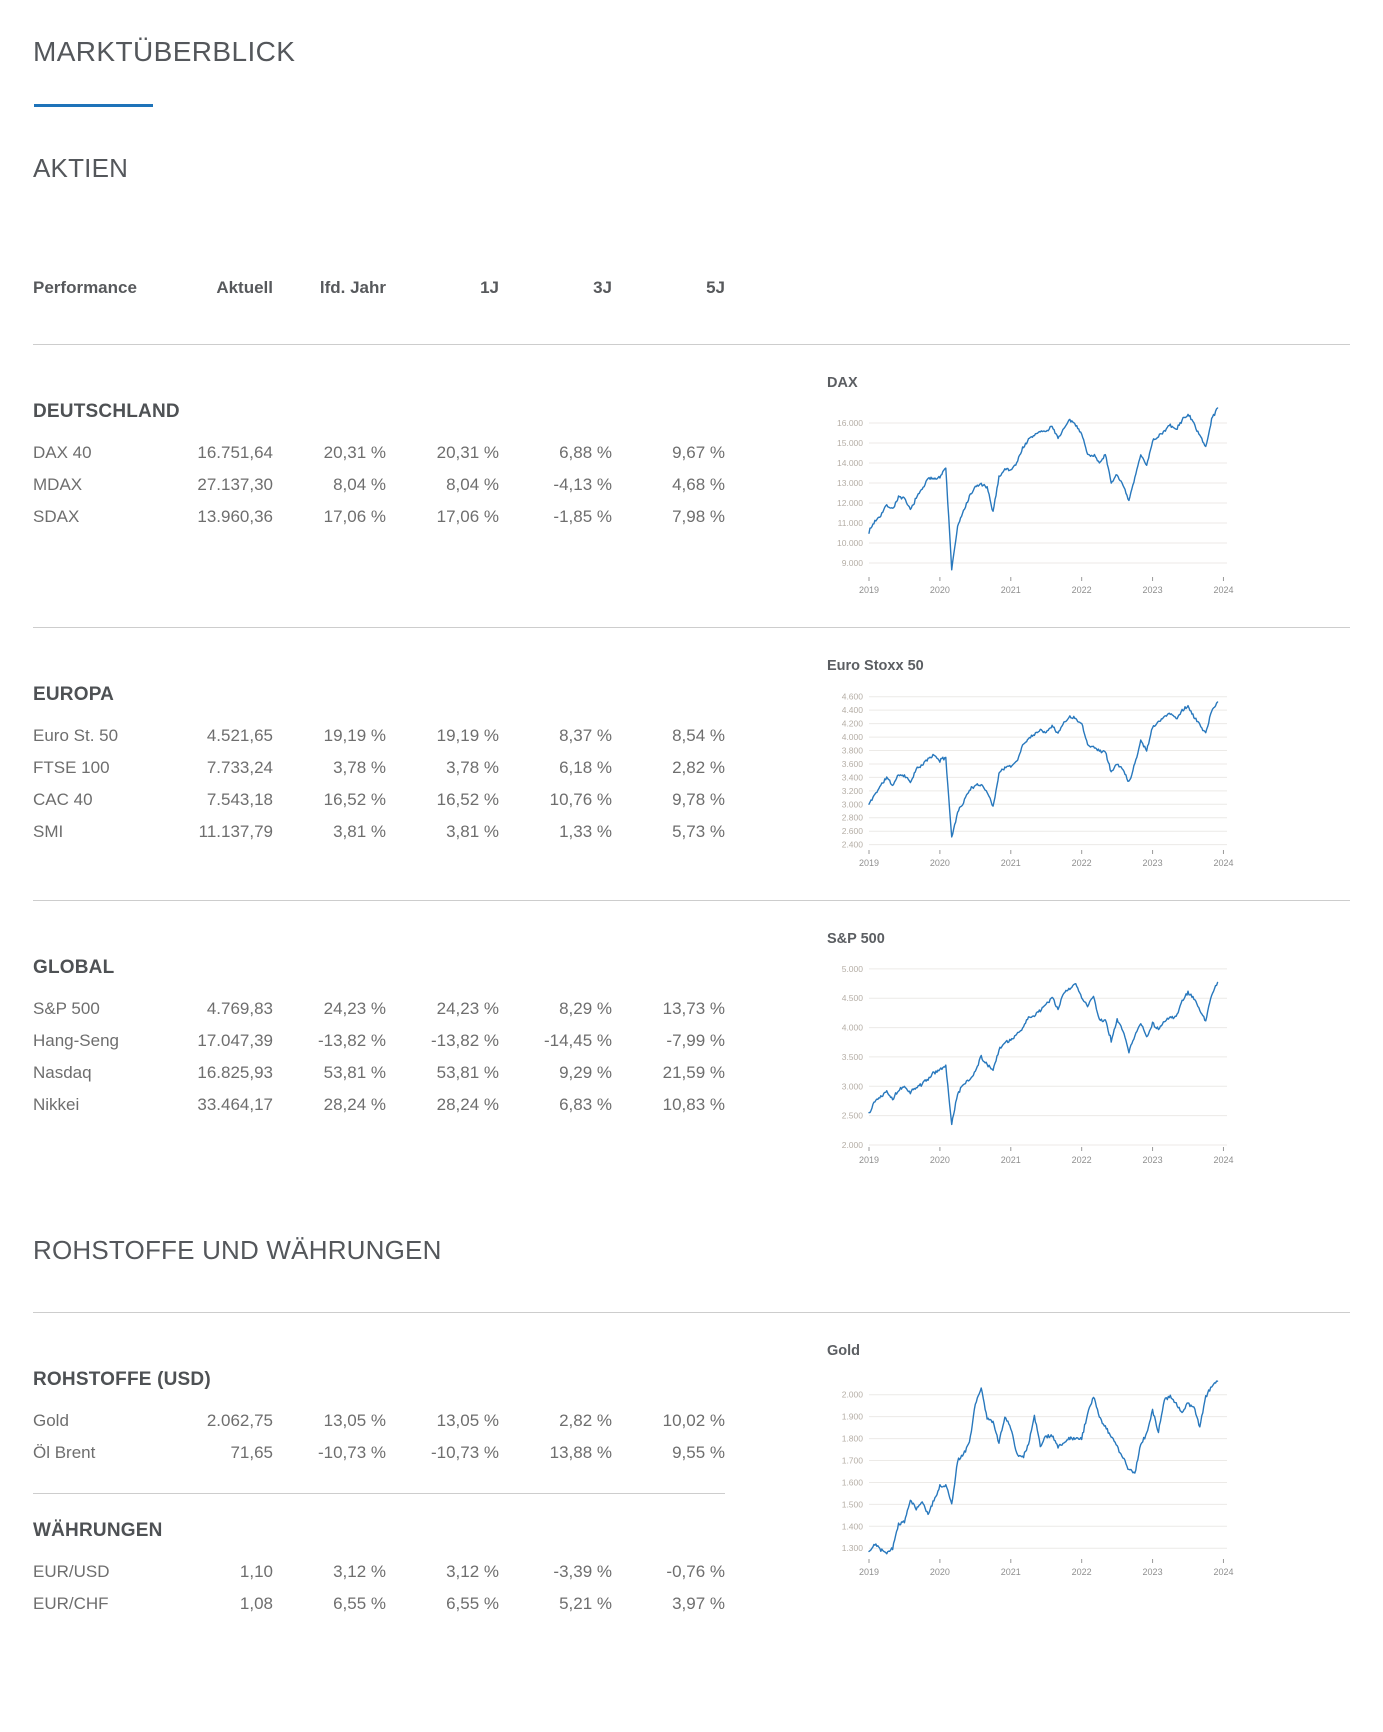 This screenshot has height=1732, width=1383. I want to click on row-label: SMI, so click(48, 831).